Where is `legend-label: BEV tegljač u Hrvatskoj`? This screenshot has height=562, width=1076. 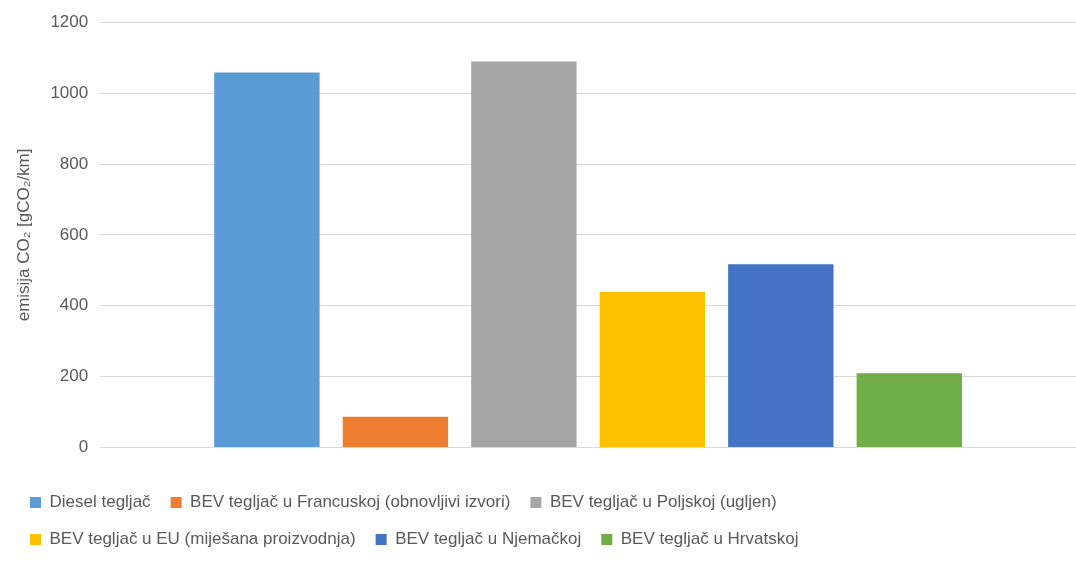 legend-label: BEV tegljač u Hrvatskoj is located at coordinates (709, 539).